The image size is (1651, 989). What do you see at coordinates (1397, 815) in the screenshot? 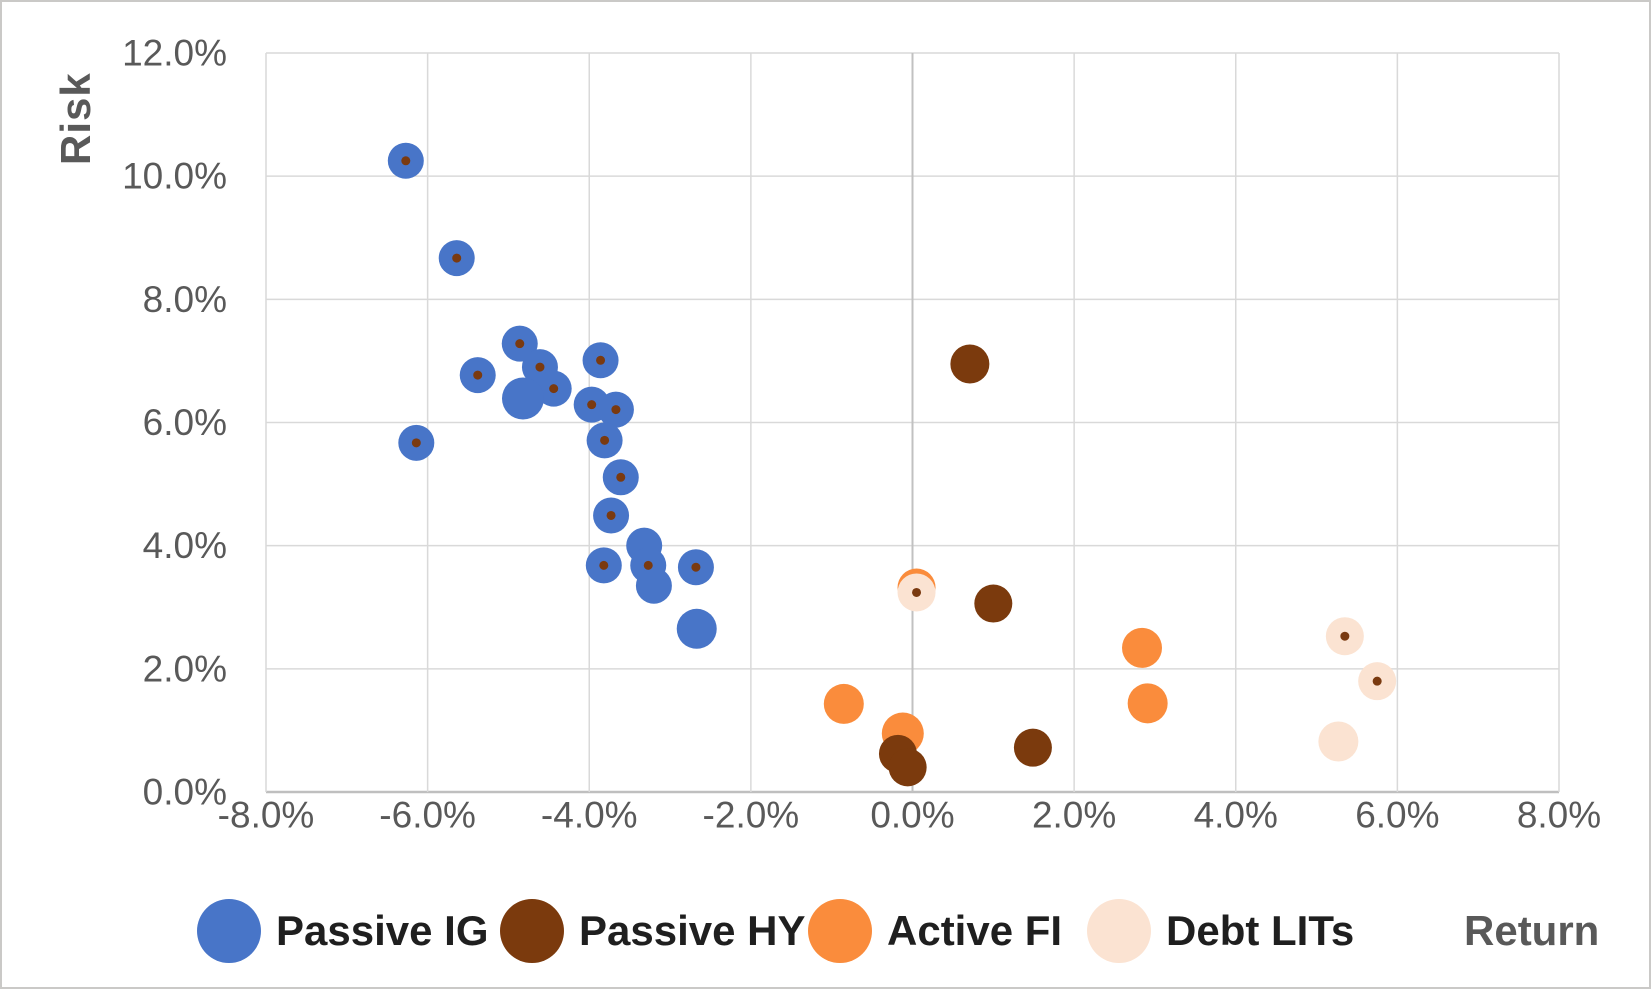
I see `x-tick-label: 6.0%` at bounding box center [1397, 815].